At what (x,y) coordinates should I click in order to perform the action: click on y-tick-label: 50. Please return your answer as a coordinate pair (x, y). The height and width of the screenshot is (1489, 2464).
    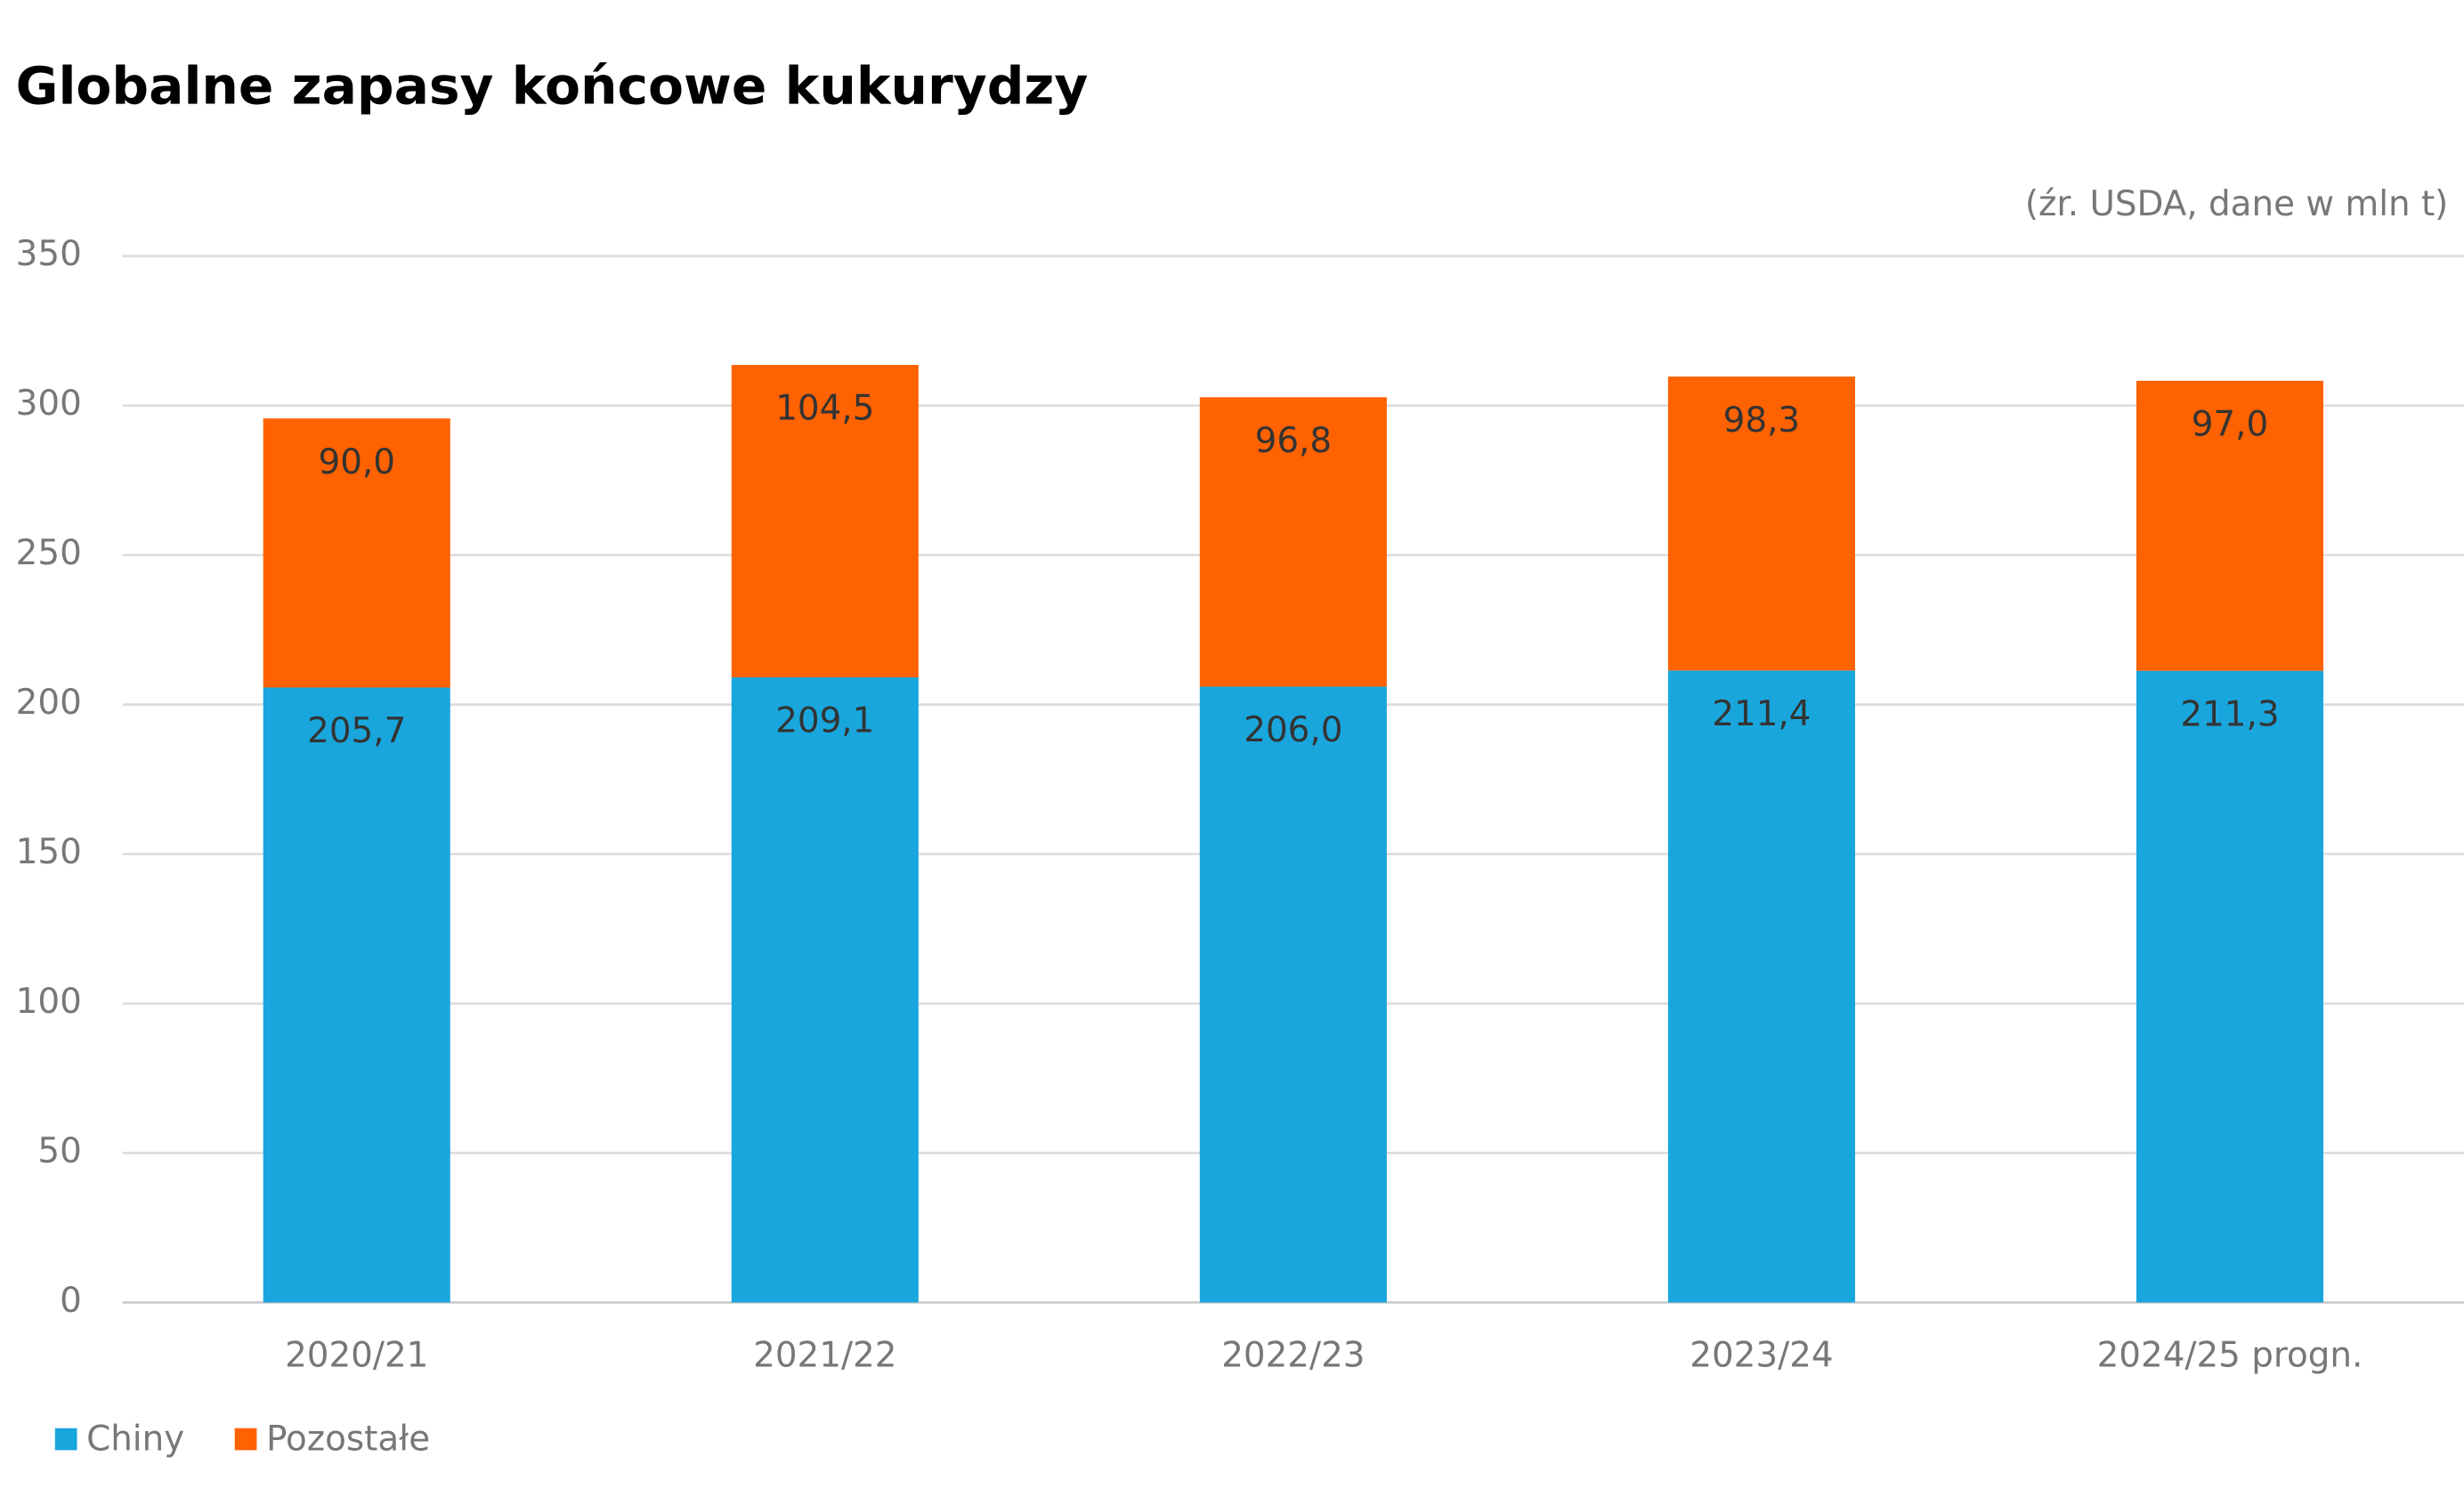
    Looking at the image, I should click on (59, 1151).